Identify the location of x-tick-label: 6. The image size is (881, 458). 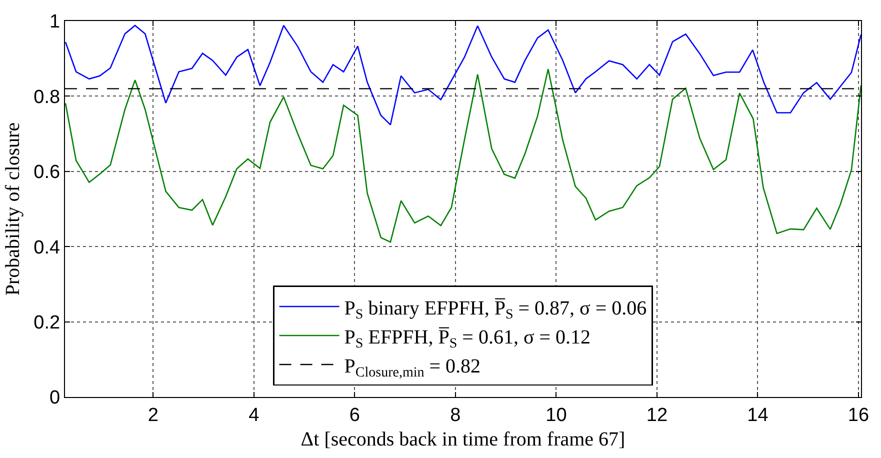
(354, 415).